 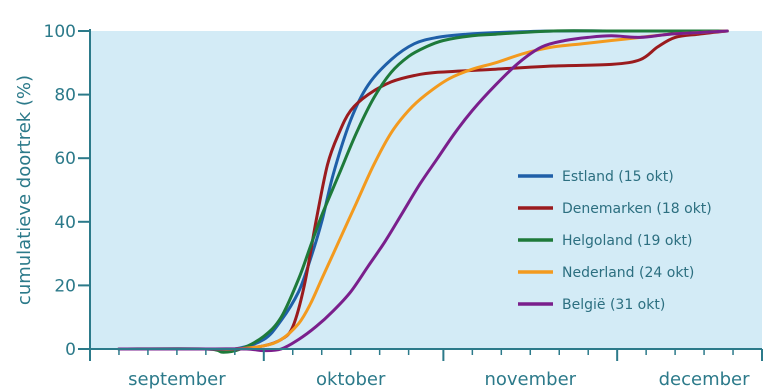 What do you see at coordinates (65, 286) in the screenshot?
I see `y-tick-label: 20` at bounding box center [65, 286].